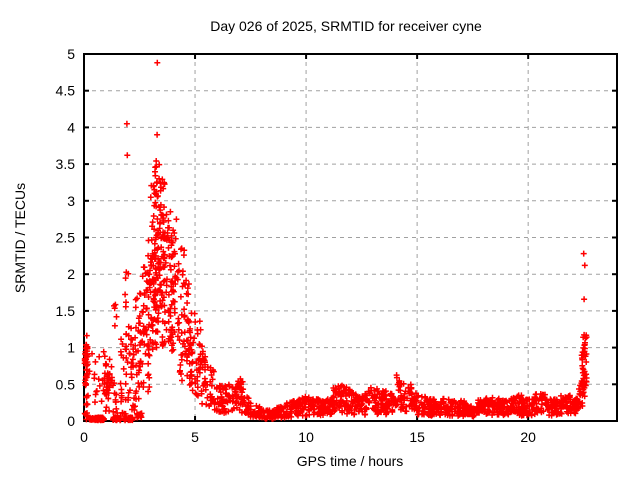 The image size is (640, 480). I want to click on y-tick-label: 5, so click(71, 54).